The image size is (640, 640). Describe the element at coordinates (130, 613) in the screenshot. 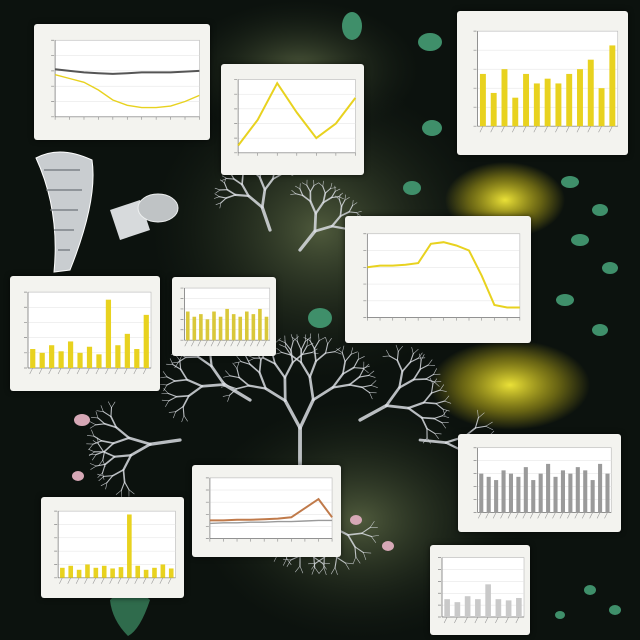

I see `green-pod` at that location.